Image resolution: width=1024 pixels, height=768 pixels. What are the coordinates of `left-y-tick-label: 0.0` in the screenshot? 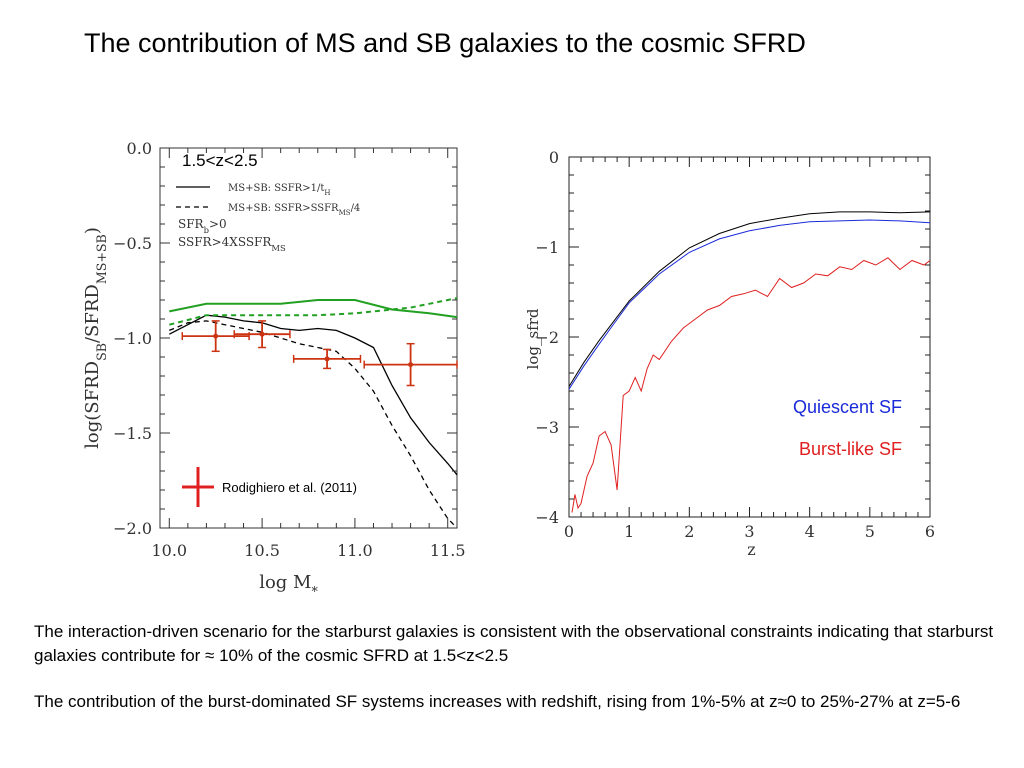 It's located at (139, 148).